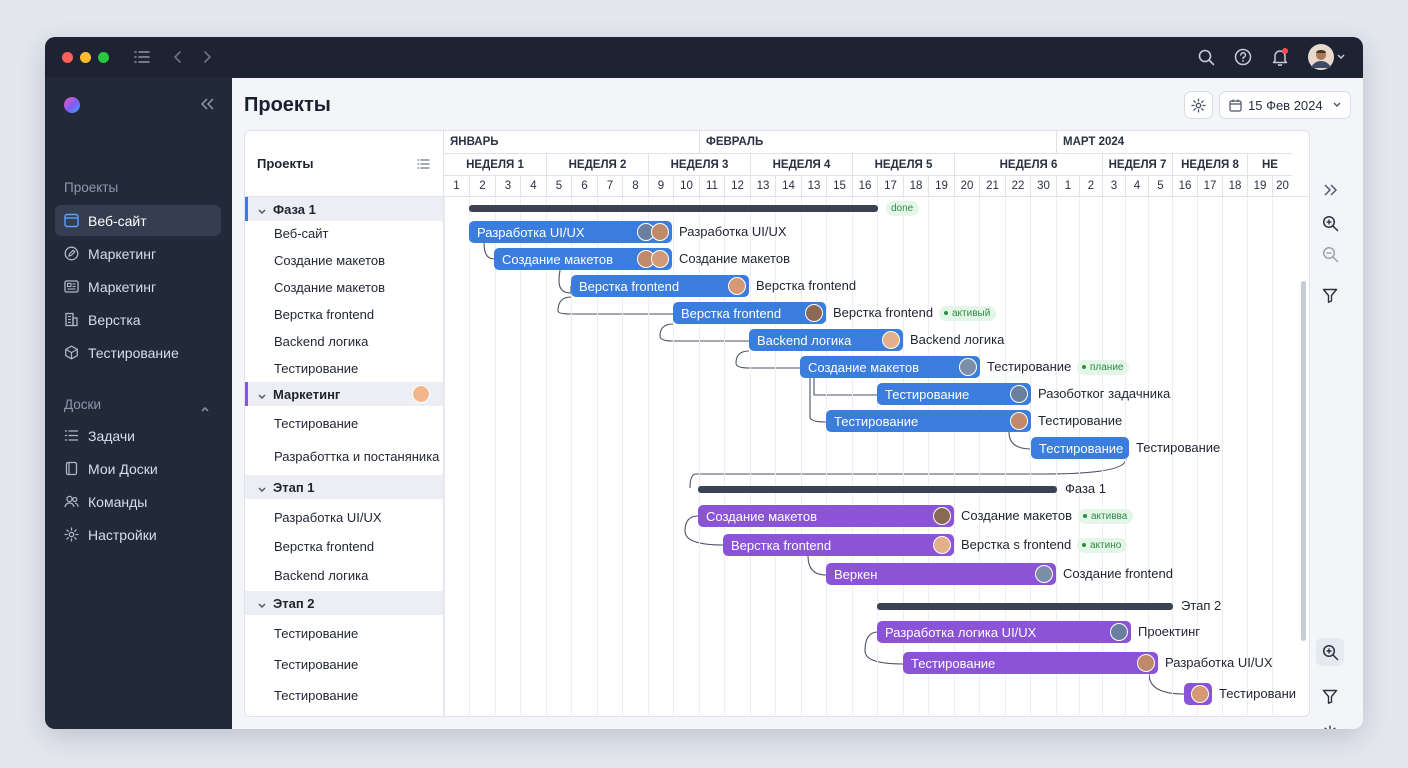 The height and width of the screenshot is (768, 1408). Describe the element at coordinates (826, 340) in the screenshot. I see `task-bar: Backend логика` at that location.